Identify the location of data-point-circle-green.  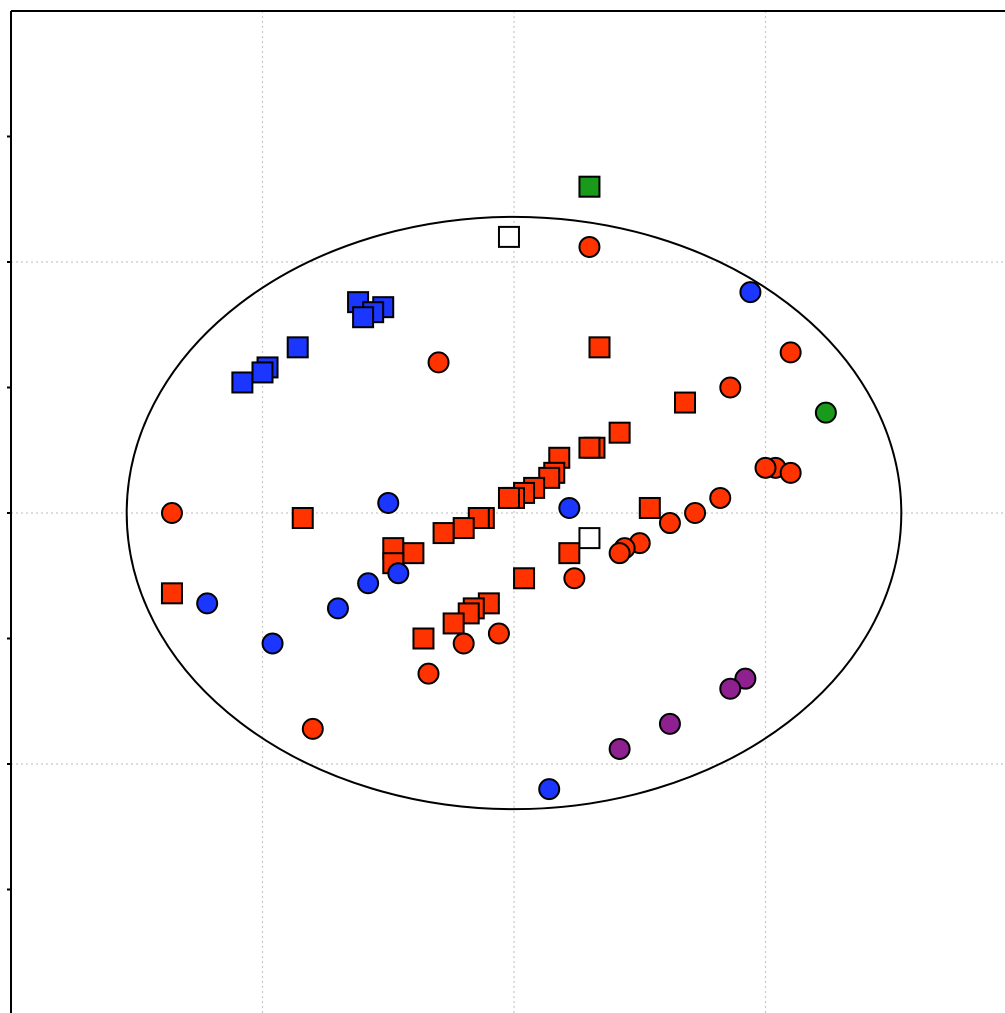
(825, 412).